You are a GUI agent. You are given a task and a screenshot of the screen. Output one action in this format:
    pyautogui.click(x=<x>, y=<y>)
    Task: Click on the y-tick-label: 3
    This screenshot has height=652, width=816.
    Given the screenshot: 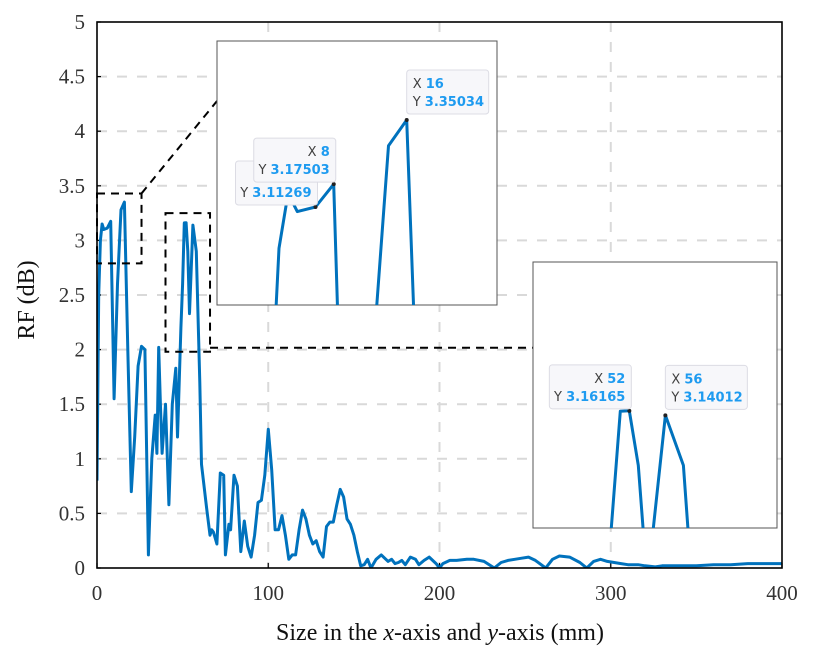 What is the action you would take?
    pyautogui.click(x=80, y=240)
    